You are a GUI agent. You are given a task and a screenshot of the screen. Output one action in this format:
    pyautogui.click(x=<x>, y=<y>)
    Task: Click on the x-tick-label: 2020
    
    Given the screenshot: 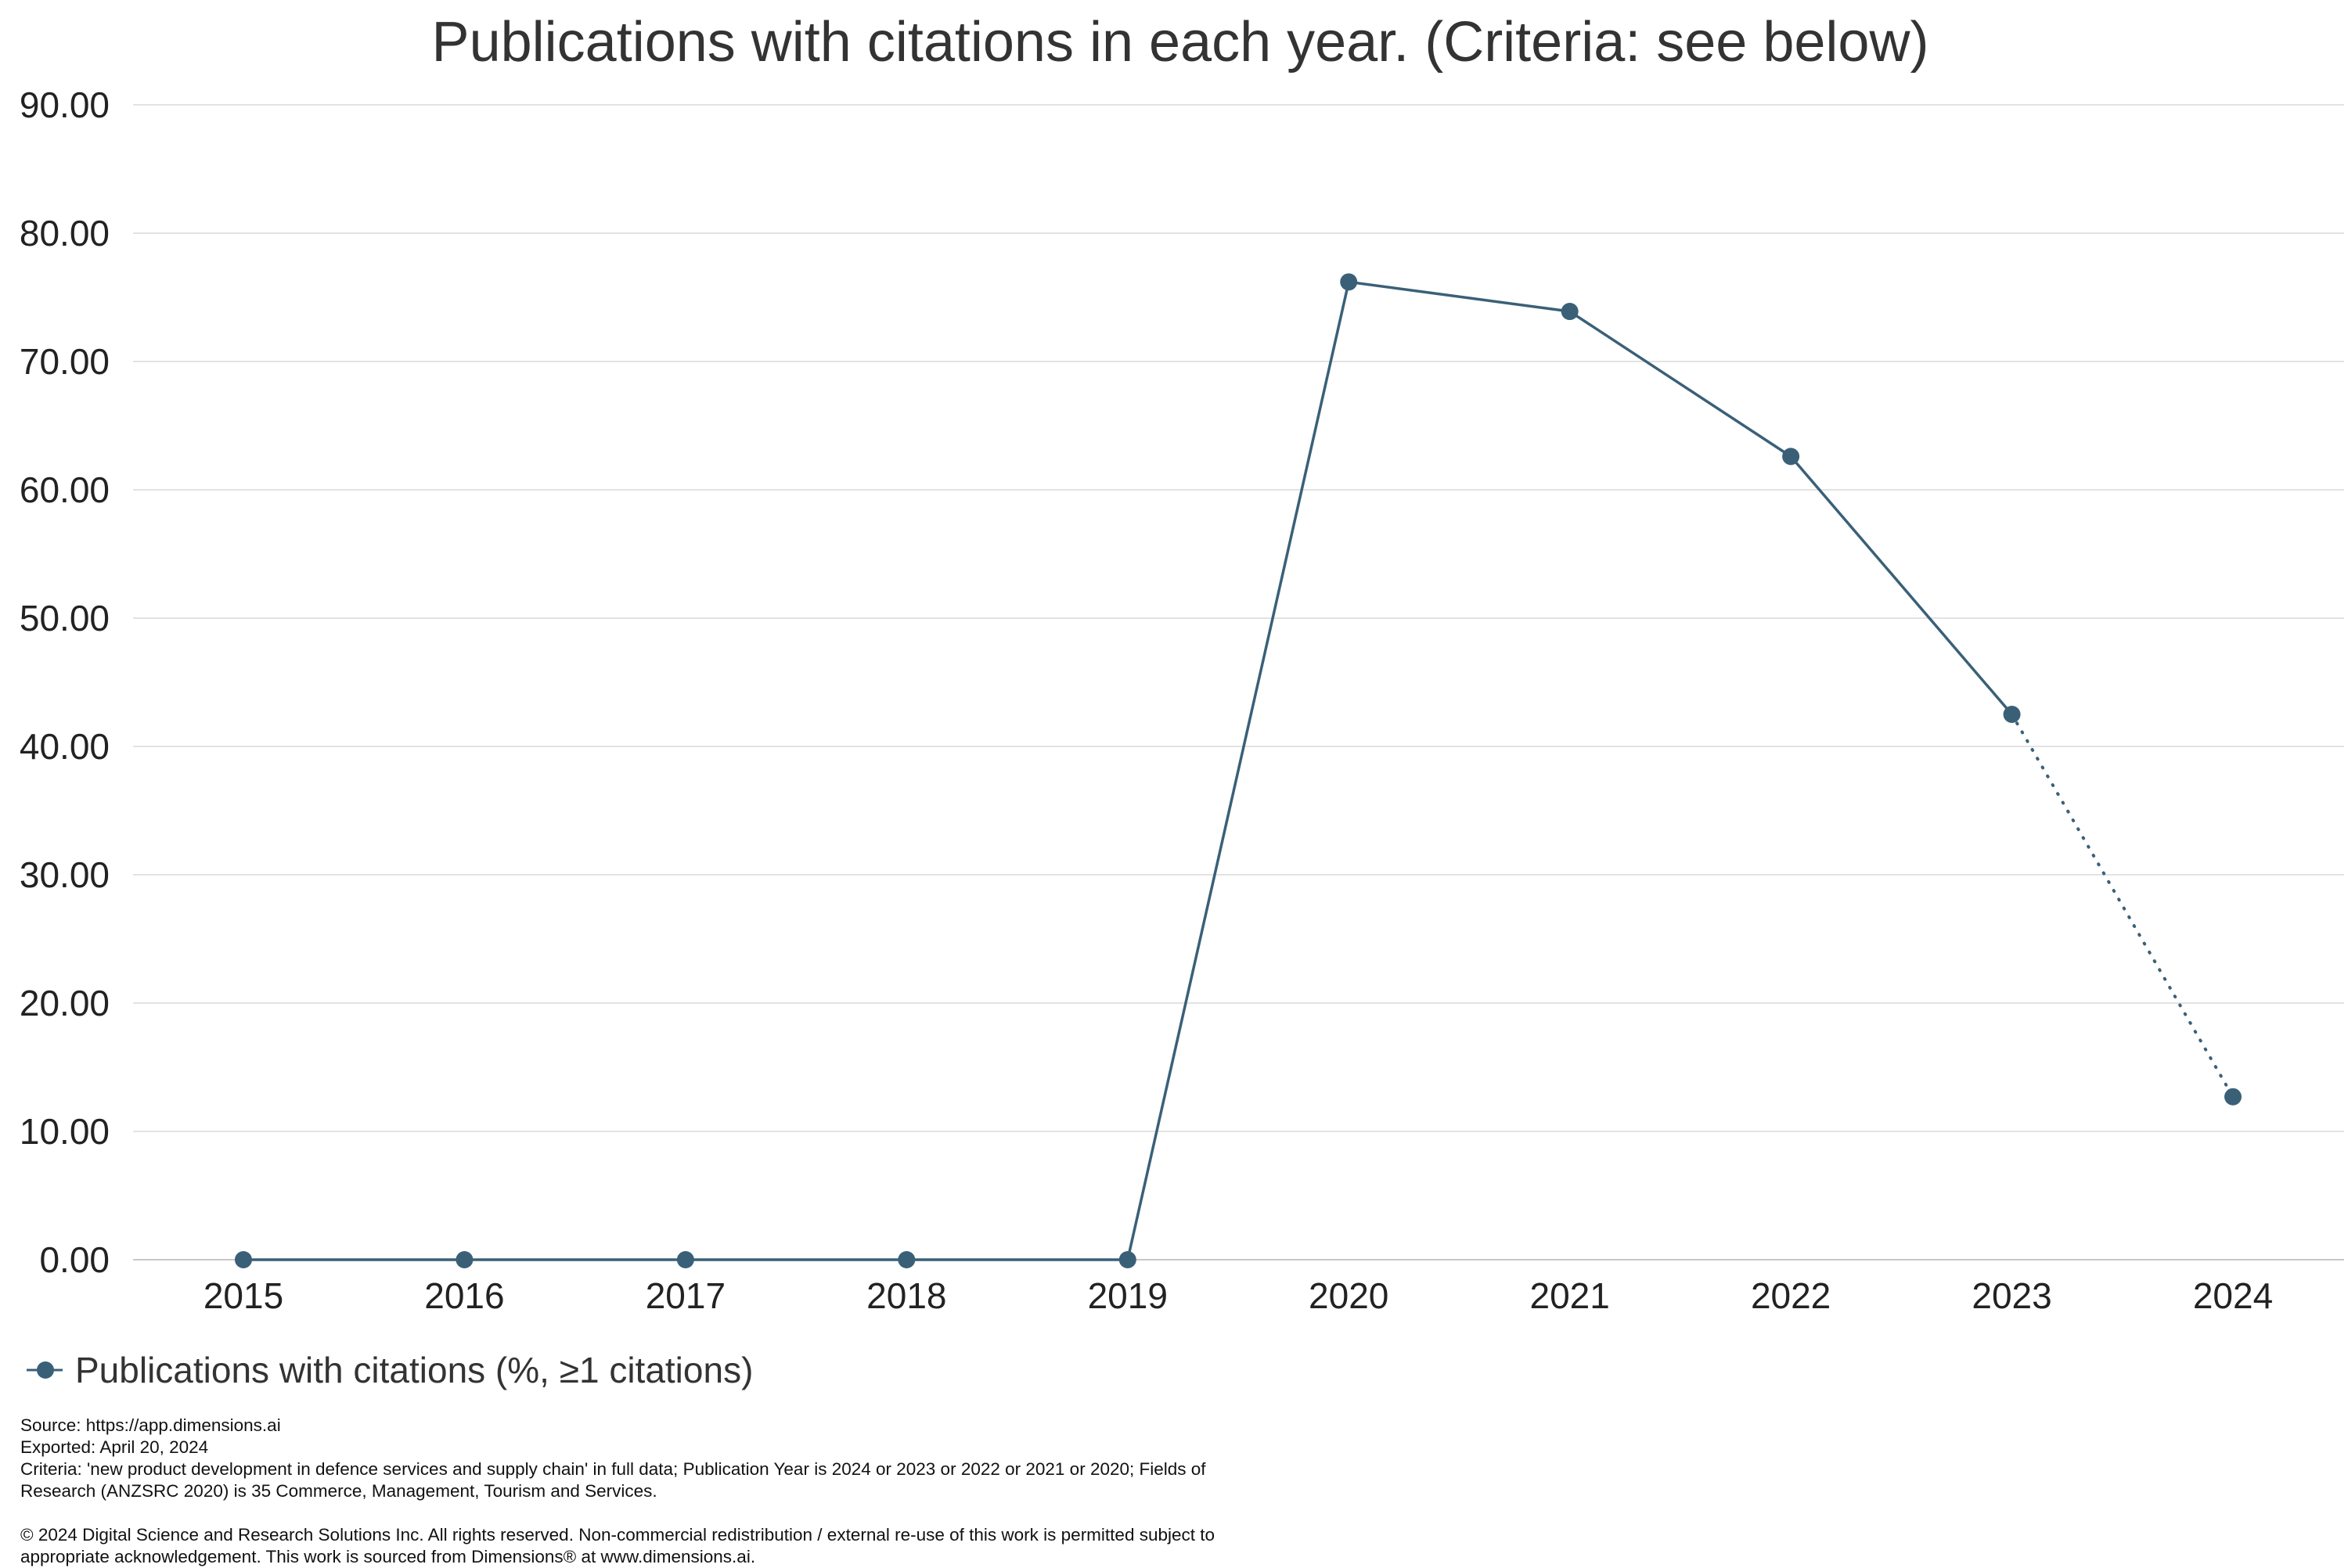 What is the action you would take?
    pyautogui.click(x=1348, y=1295)
    